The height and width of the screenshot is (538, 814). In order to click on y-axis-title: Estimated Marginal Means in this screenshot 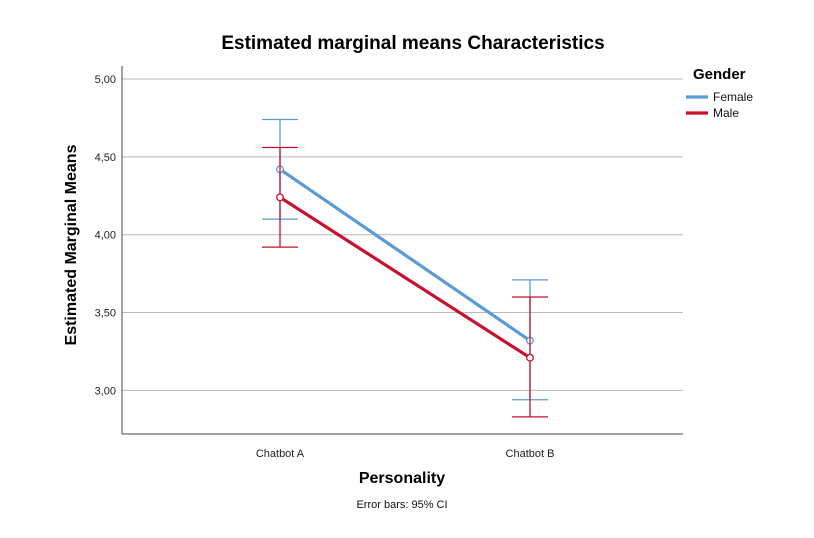, I will do `click(71, 244)`.